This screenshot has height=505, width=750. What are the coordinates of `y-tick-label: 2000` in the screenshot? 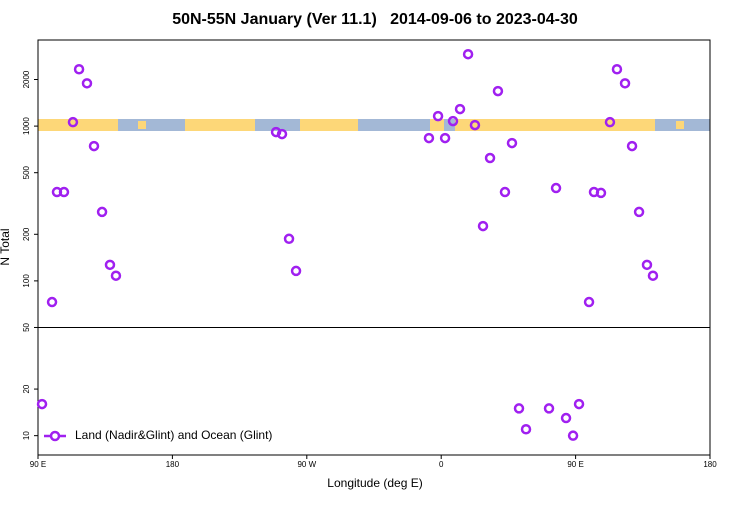 It's located at (26, 79).